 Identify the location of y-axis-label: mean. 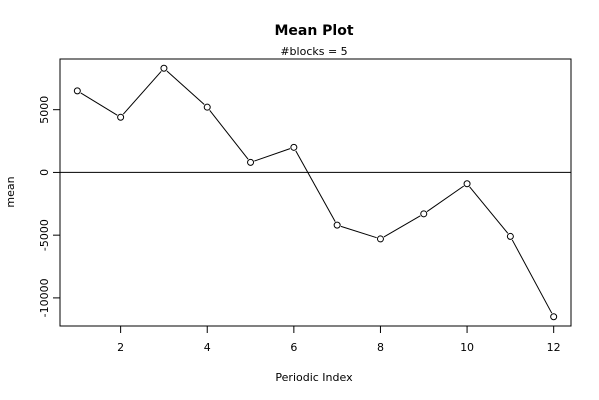
(10, 191).